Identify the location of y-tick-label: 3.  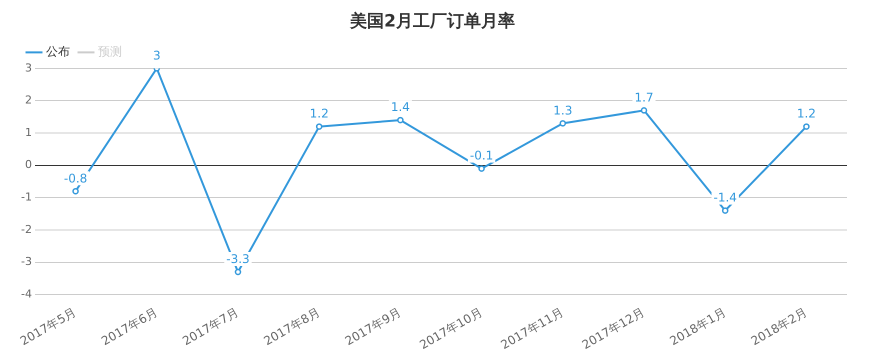
(28, 67).